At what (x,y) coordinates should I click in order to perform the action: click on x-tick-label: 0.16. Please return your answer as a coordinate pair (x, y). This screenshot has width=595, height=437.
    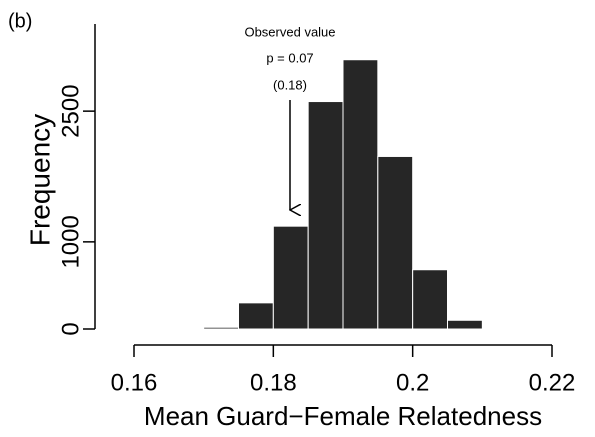
    Looking at the image, I should click on (134, 382).